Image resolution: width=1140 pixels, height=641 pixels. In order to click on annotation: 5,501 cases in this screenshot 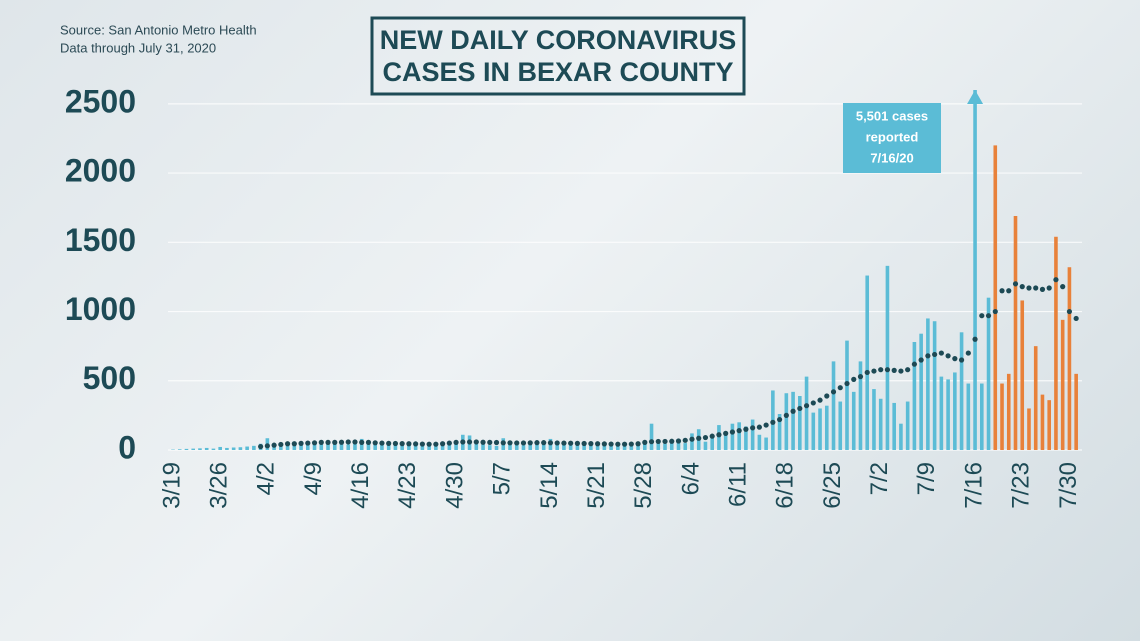, I will do `click(892, 115)`.